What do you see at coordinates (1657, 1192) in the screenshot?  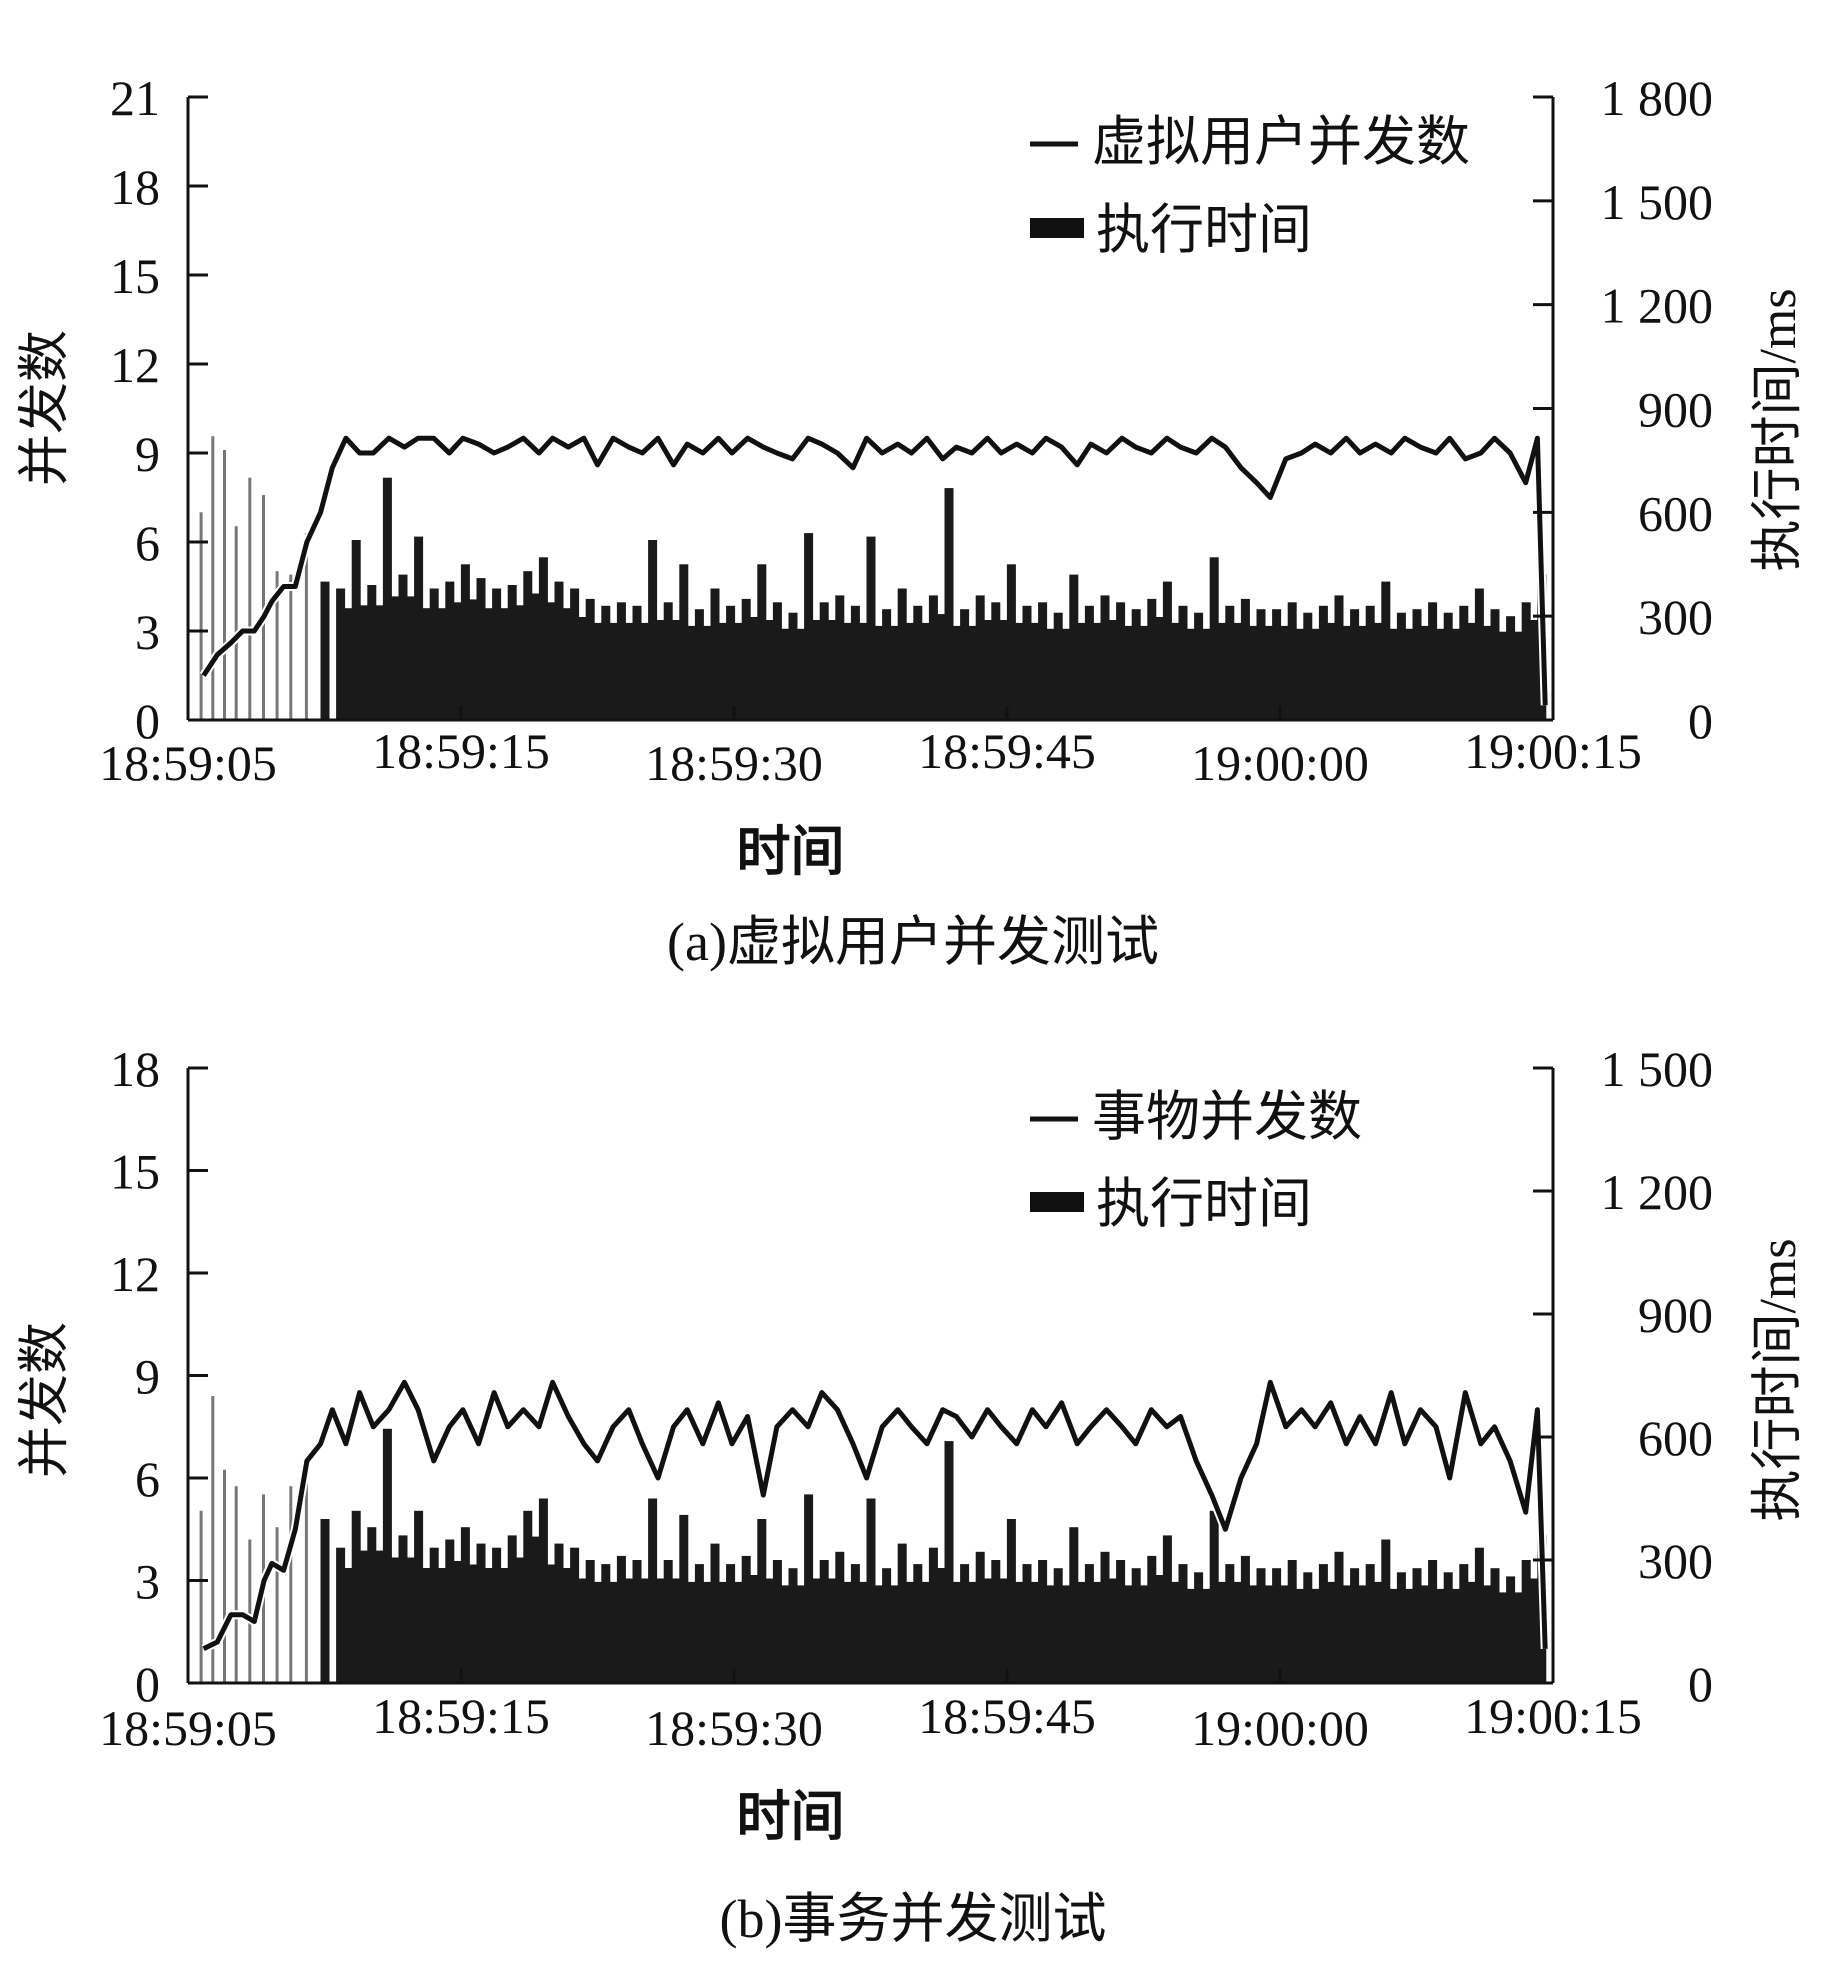 I see `right-axis-tick-label: 1 200` at bounding box center [1657, 1192].